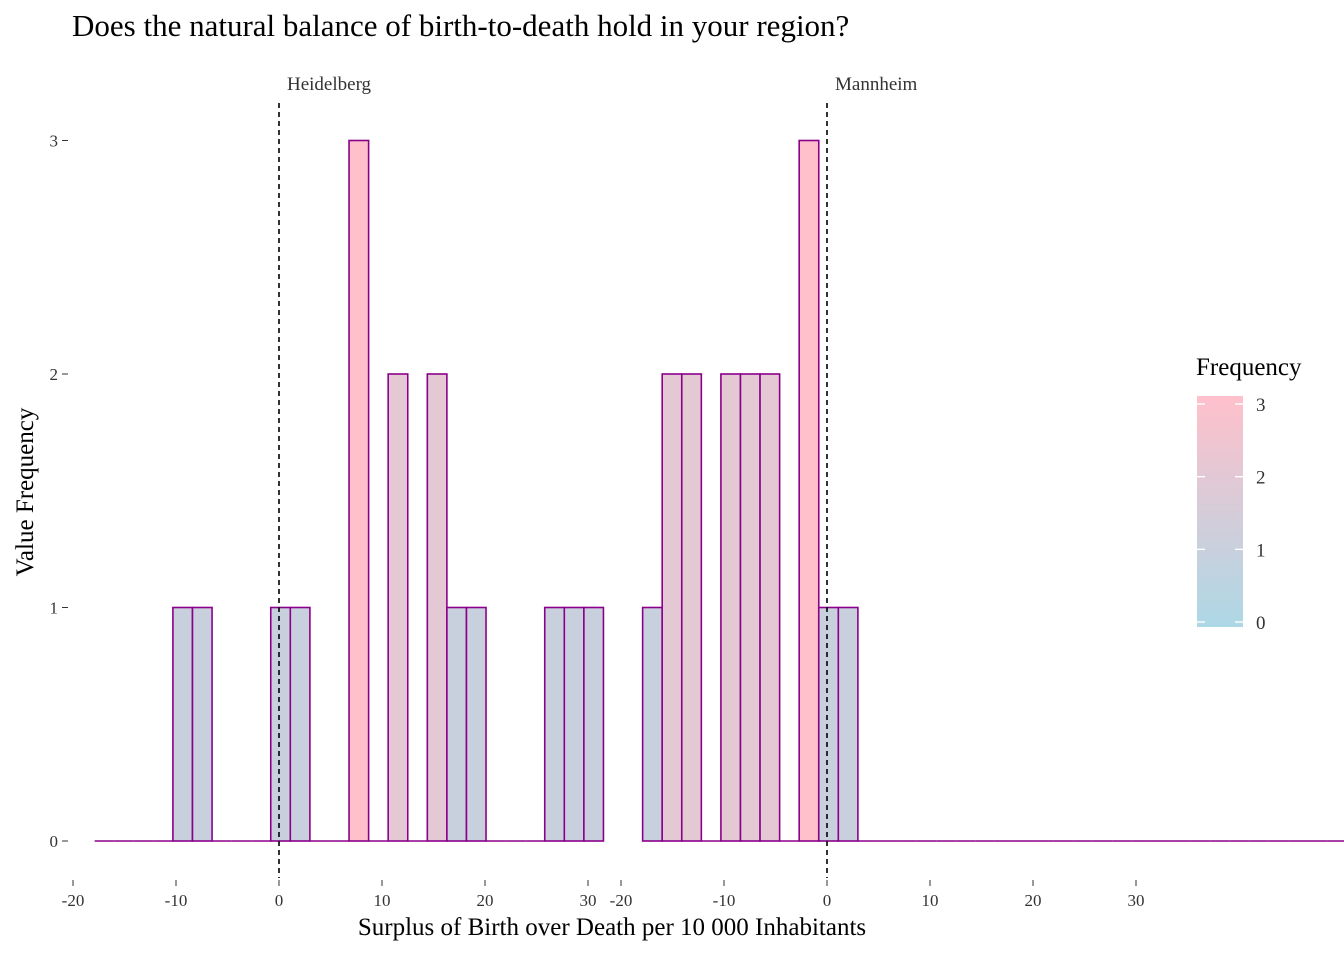 Image resolution: width=1344 pixels, height=960 pixels. What do you see at coordinates (329, 84) in the screenshot?
I see `reference-label: Heidelberg` at bounding box center [329, 84].